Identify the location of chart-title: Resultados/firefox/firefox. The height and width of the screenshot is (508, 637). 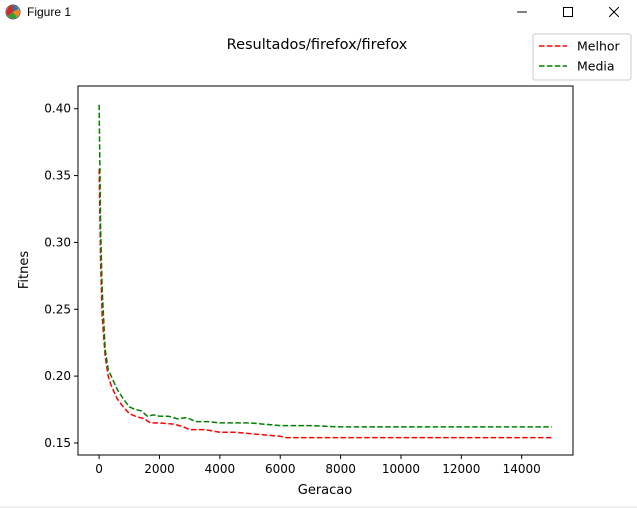
(317, 45).